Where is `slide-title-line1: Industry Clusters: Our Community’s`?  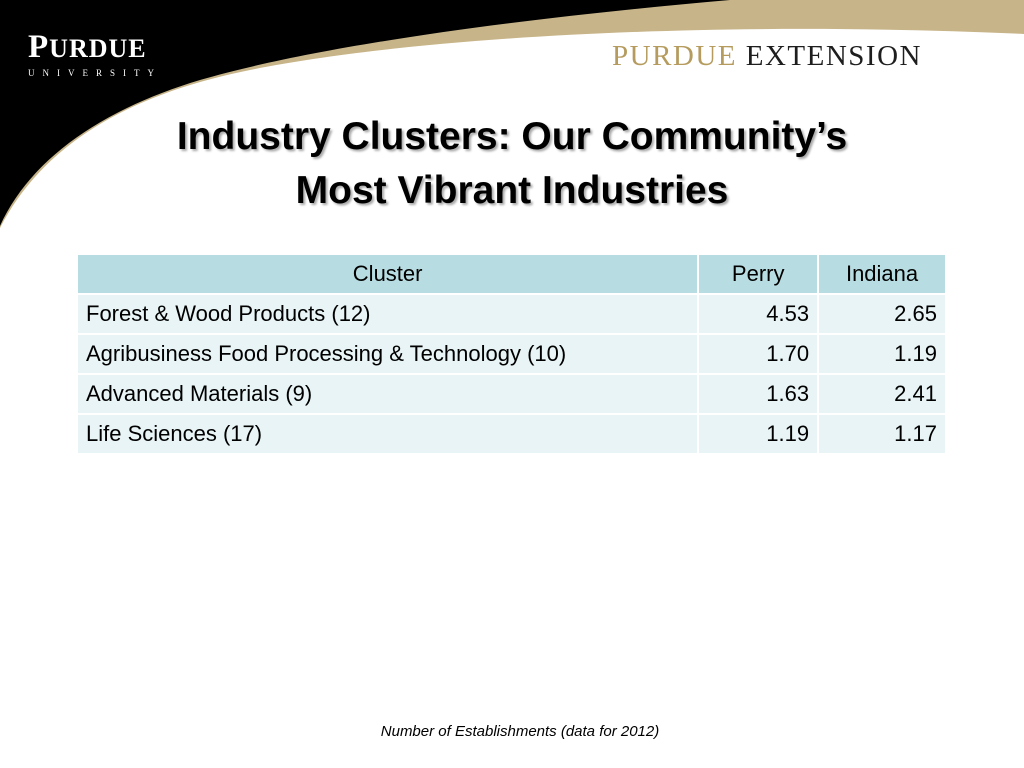
slide-title-line1: Industry Clusters: Our Community’s is located at coordinates (512, 136).